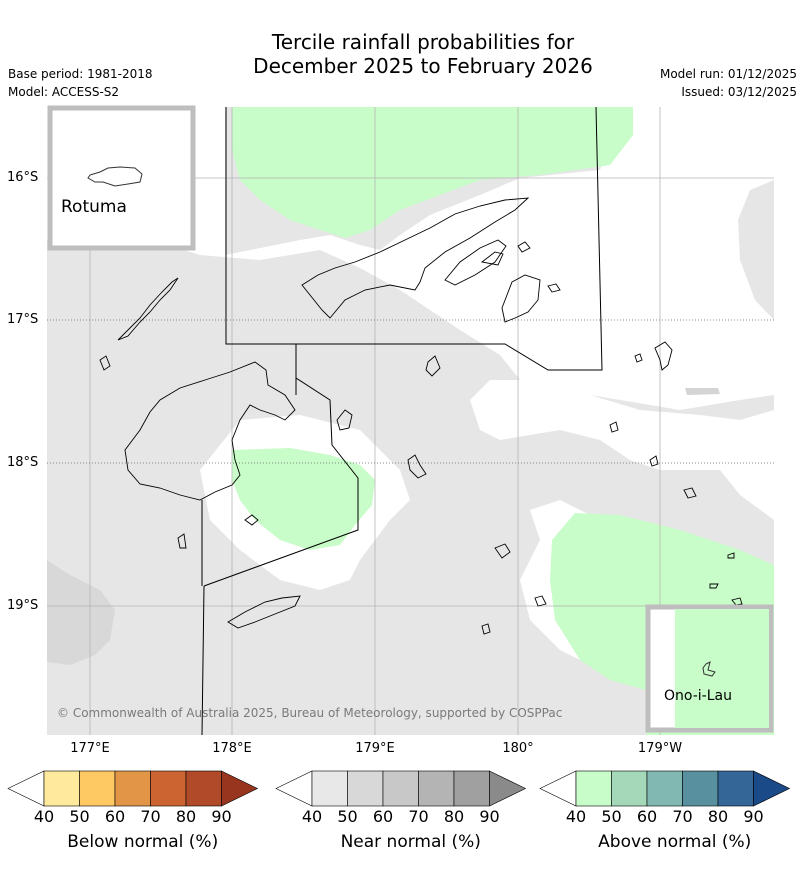 The height and width of the screenshot is (896, 804). I want to click on ono-i-lau-inset, so click(709, 668).